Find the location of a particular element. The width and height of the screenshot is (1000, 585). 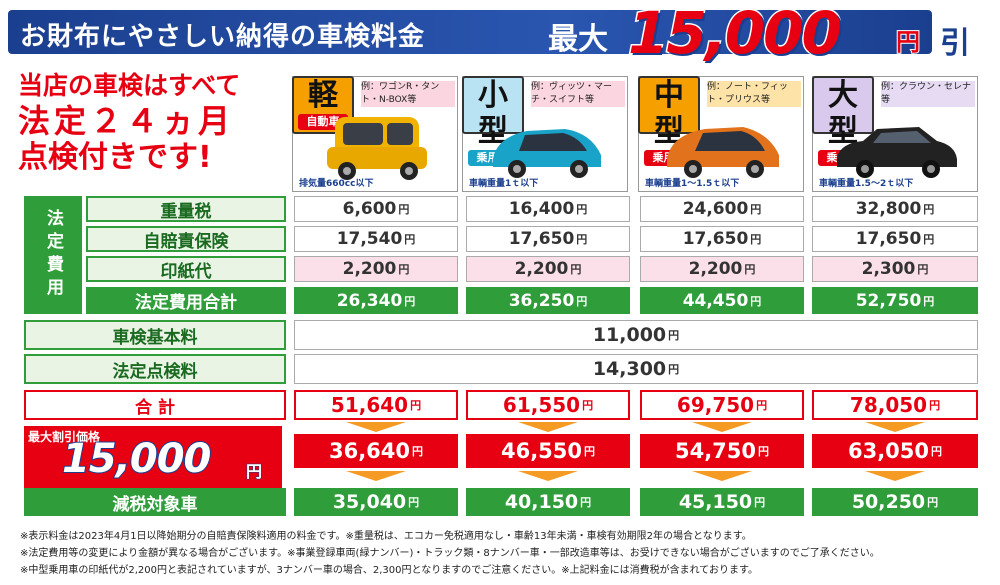

discount-medium: 54,750 円 is located at coordinates (722, 451).